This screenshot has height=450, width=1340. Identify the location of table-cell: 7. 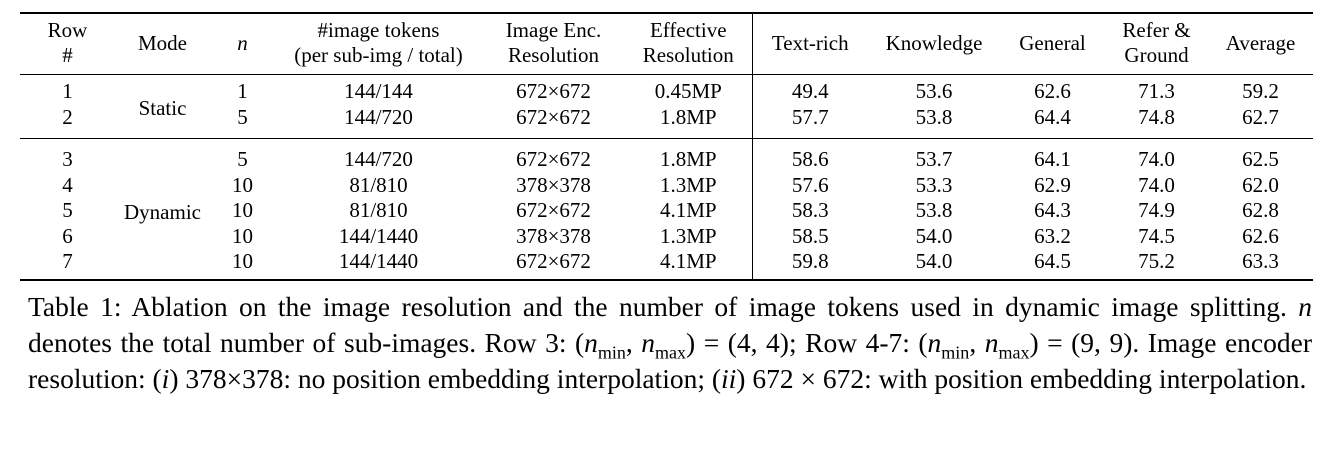
(67, 264).